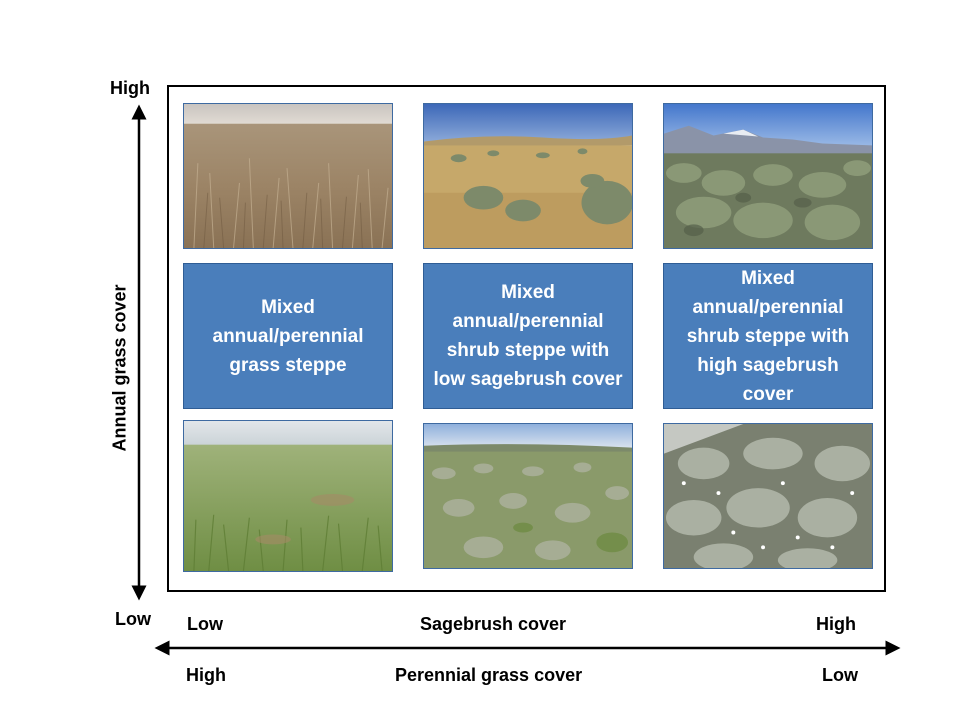 This screenshot has height=720, width=960. I want to click on y-axis-low-label: Low, so click(133, 619).